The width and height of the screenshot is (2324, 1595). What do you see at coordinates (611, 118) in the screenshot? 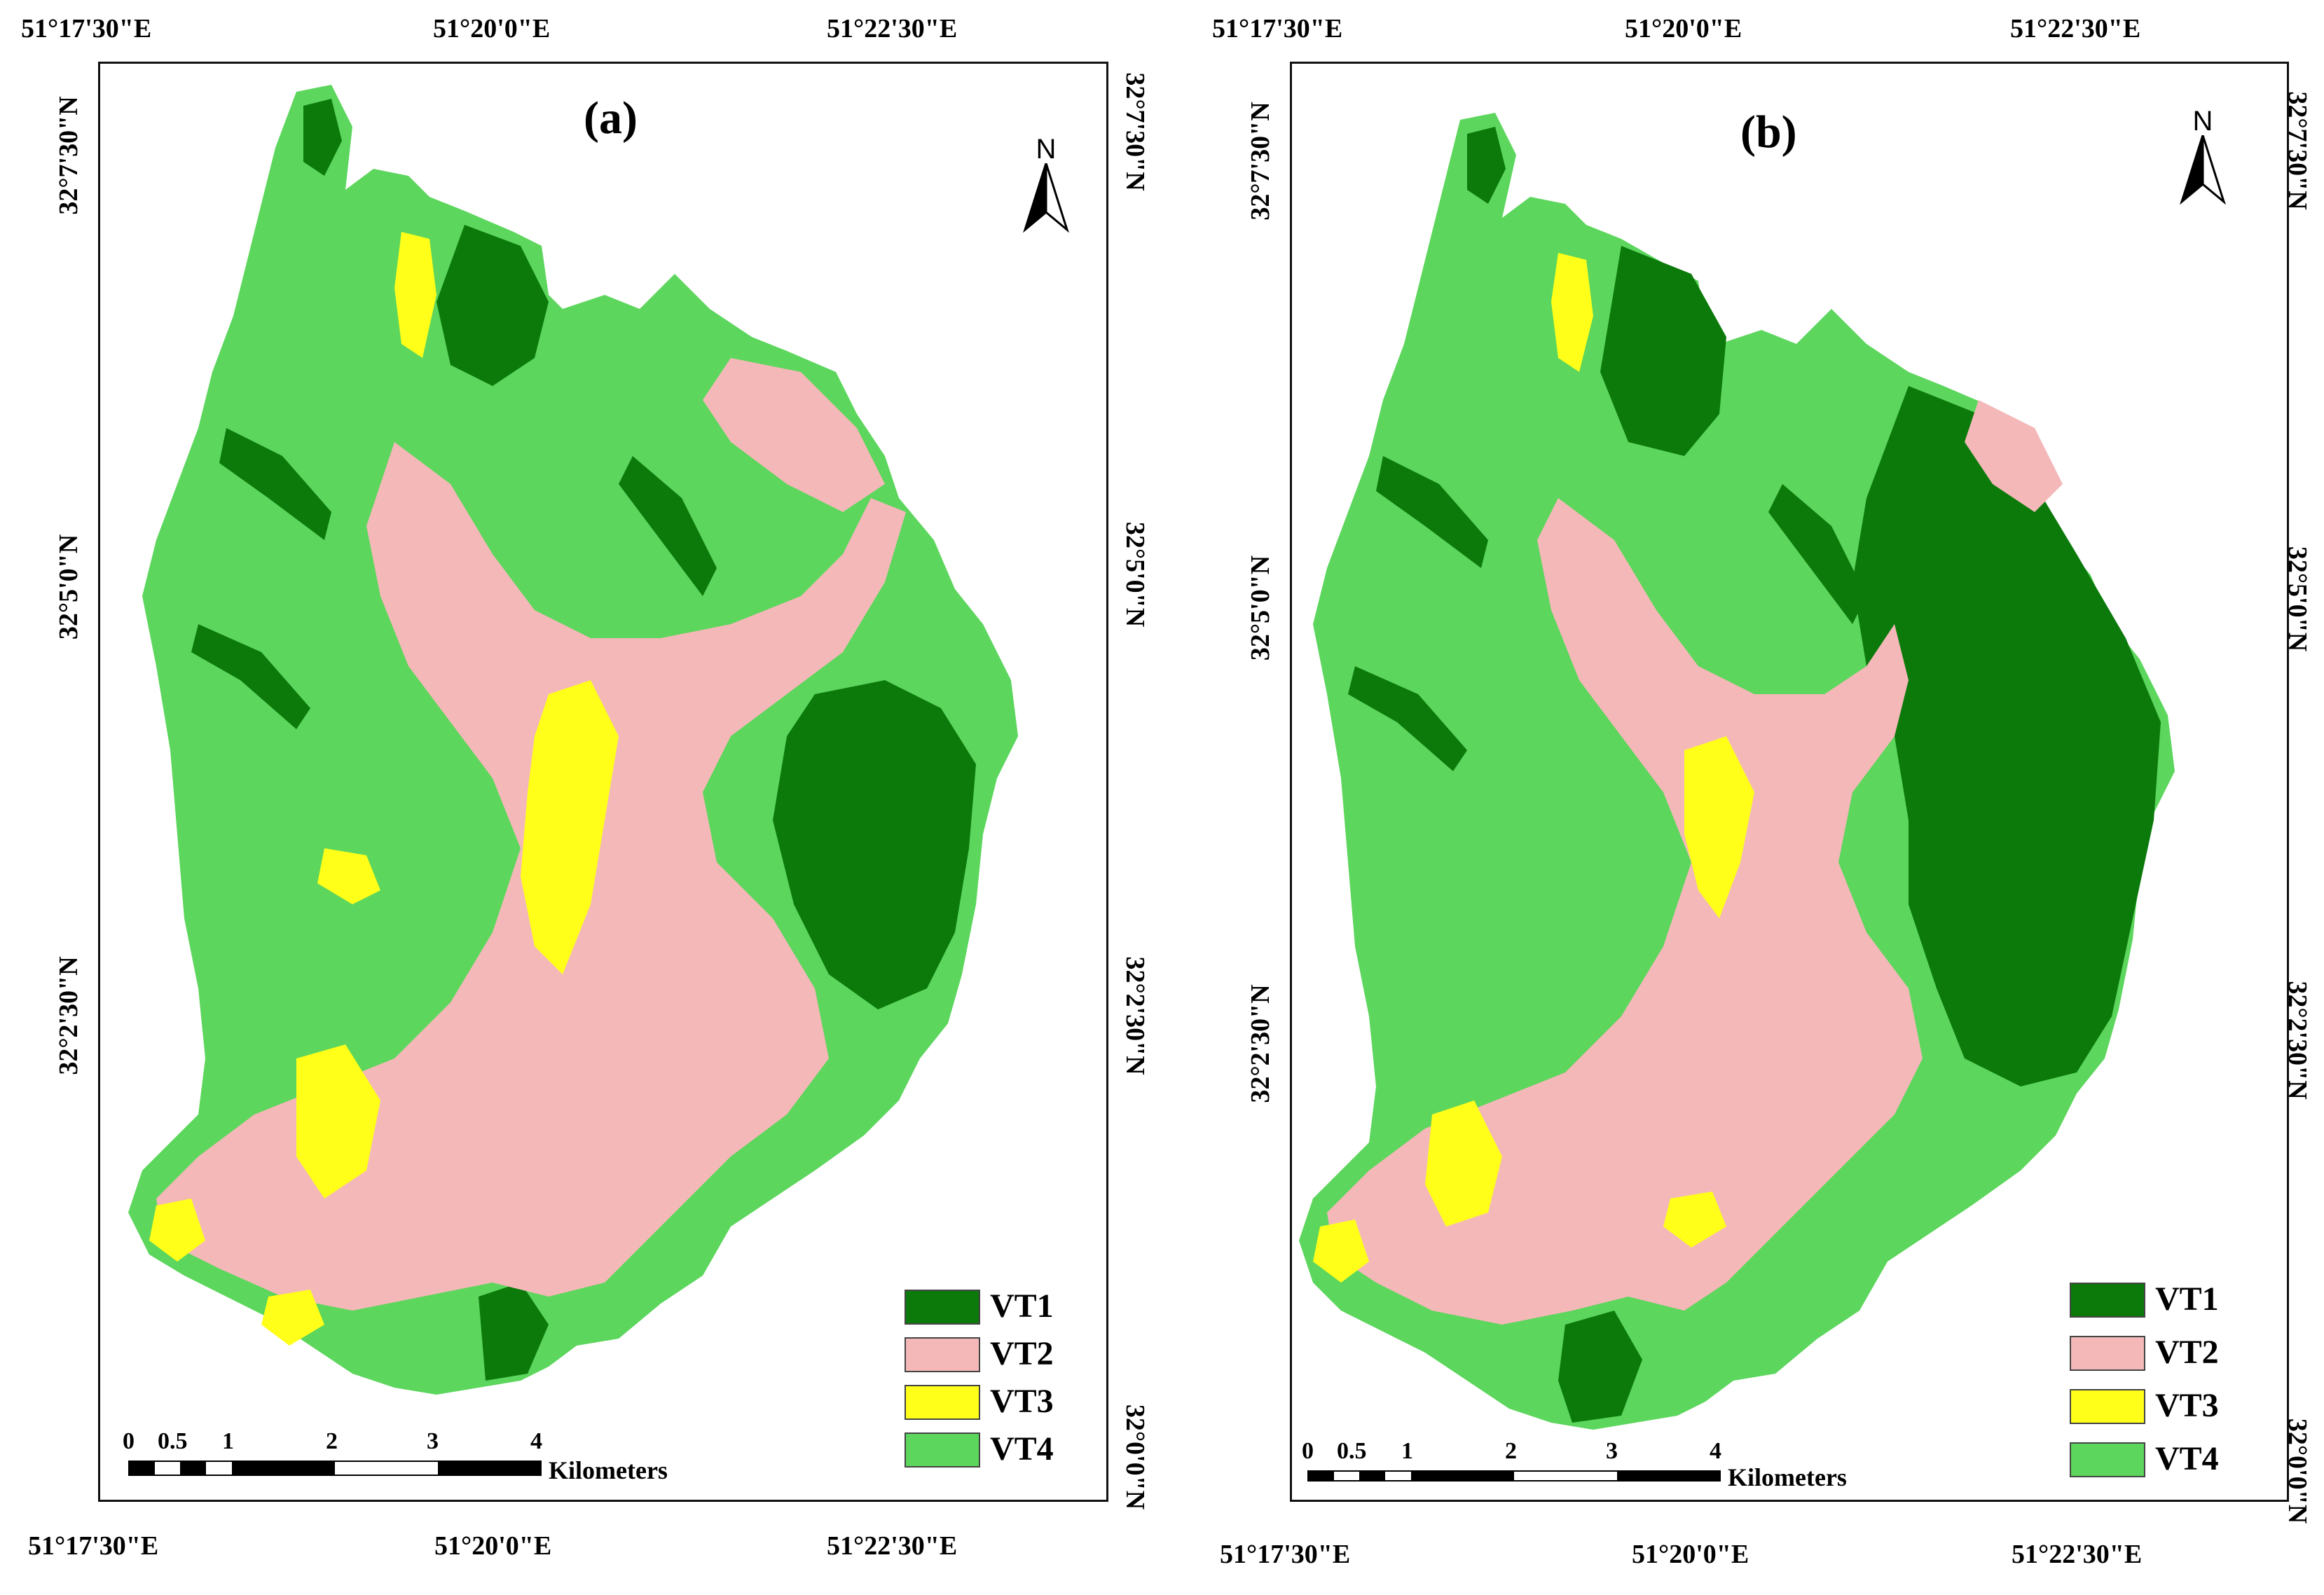
I see `panel-label: (a)` at bounding box center [611, 118].